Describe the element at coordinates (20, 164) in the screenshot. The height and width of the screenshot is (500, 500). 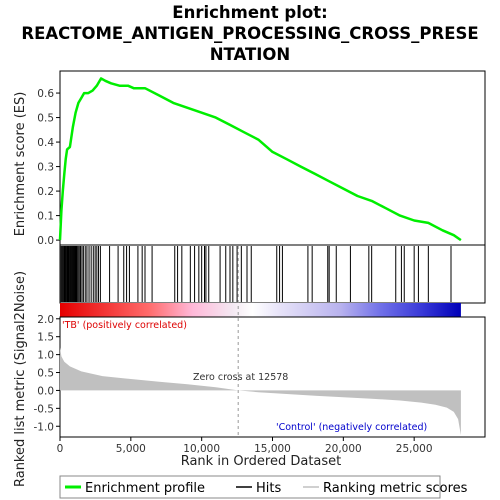
I see `es-y-axis-label: Enrichment score (ES)` at that location.